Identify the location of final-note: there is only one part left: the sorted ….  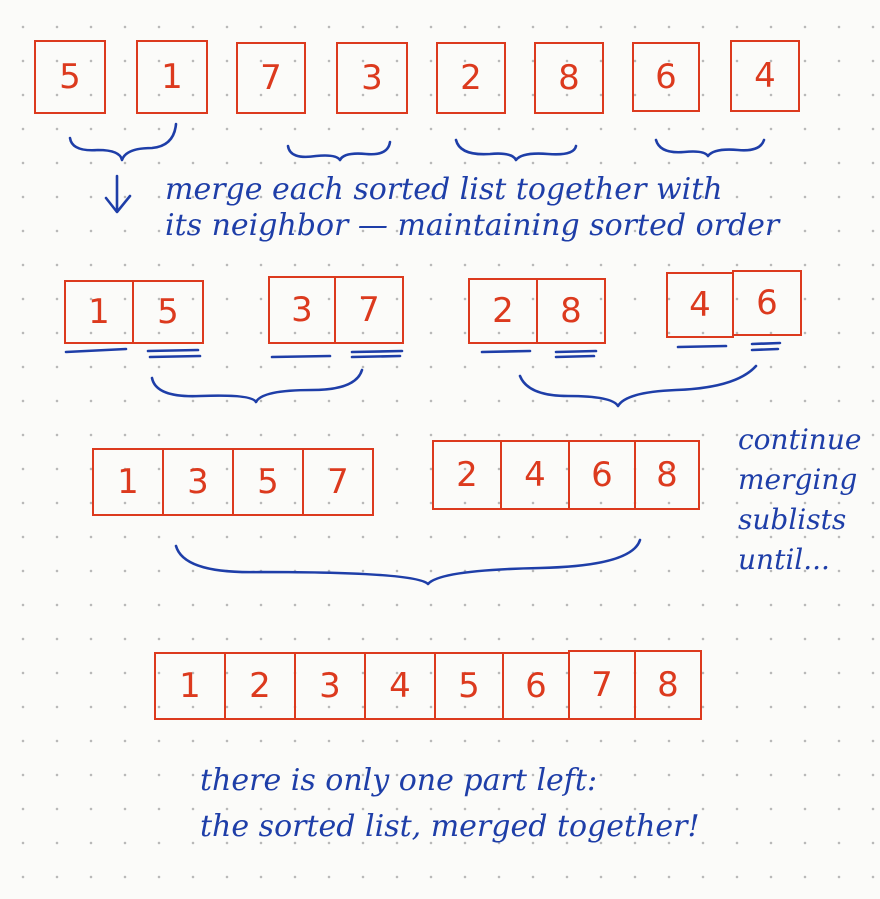
(450, 804).